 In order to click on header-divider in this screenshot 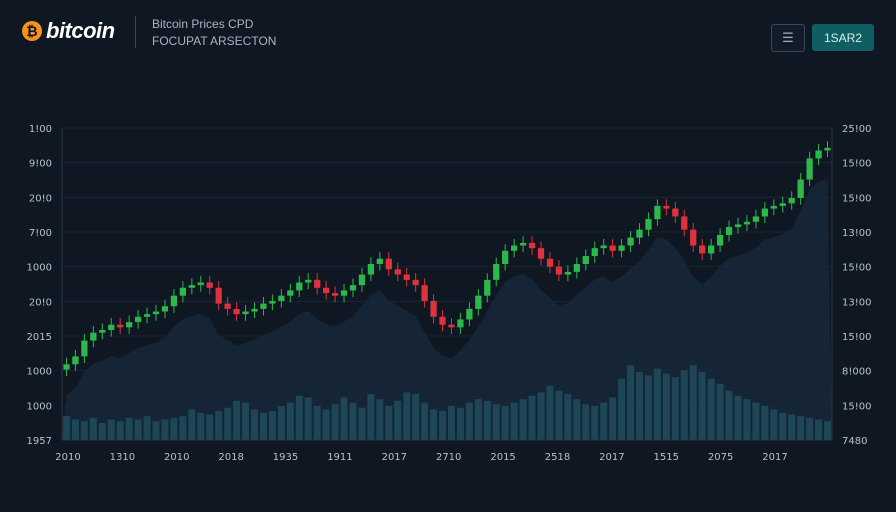, I will do `click(135, 32)`.